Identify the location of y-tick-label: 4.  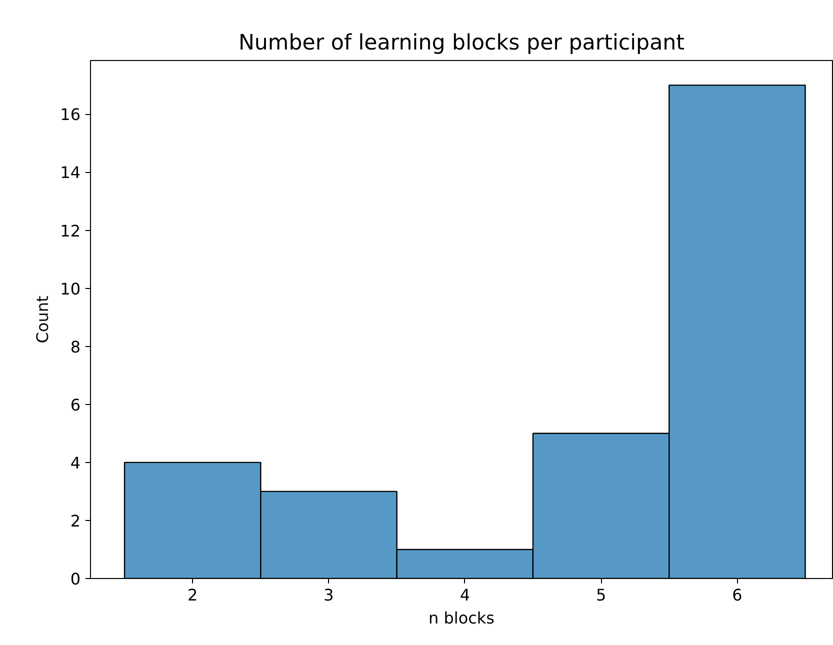
(75, 462).